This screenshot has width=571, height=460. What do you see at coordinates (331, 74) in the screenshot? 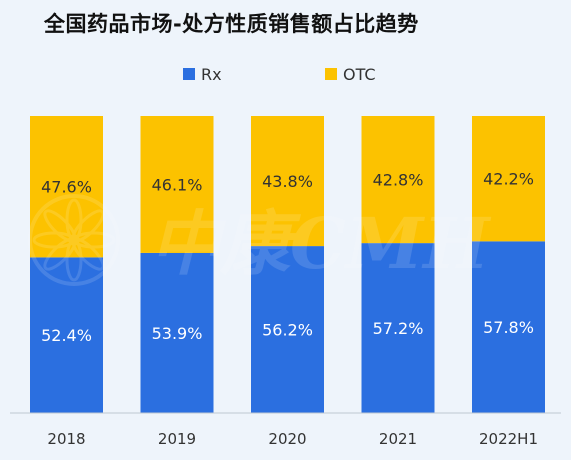
I see `legend-swatch-otc` at bounding box center [331, 74].